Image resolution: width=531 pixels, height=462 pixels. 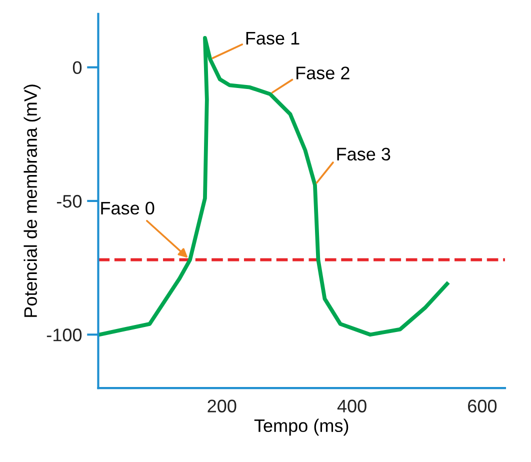 What do you see at coordinates (273, 38) in the screenshot?
I see `annotation: Fase 1` at bounding box center [273, 38].